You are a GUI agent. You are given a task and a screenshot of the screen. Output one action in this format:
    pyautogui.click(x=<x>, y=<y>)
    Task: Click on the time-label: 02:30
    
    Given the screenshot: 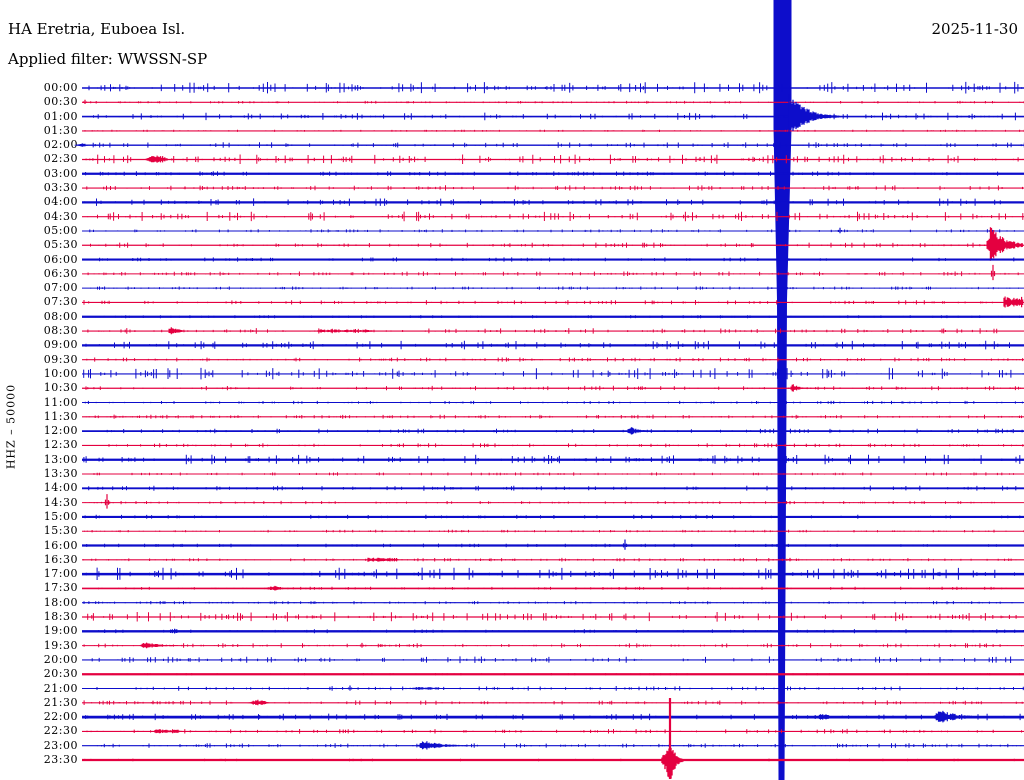 What is the action you would take?
    pyautogui.click(x=60, y=159)
    